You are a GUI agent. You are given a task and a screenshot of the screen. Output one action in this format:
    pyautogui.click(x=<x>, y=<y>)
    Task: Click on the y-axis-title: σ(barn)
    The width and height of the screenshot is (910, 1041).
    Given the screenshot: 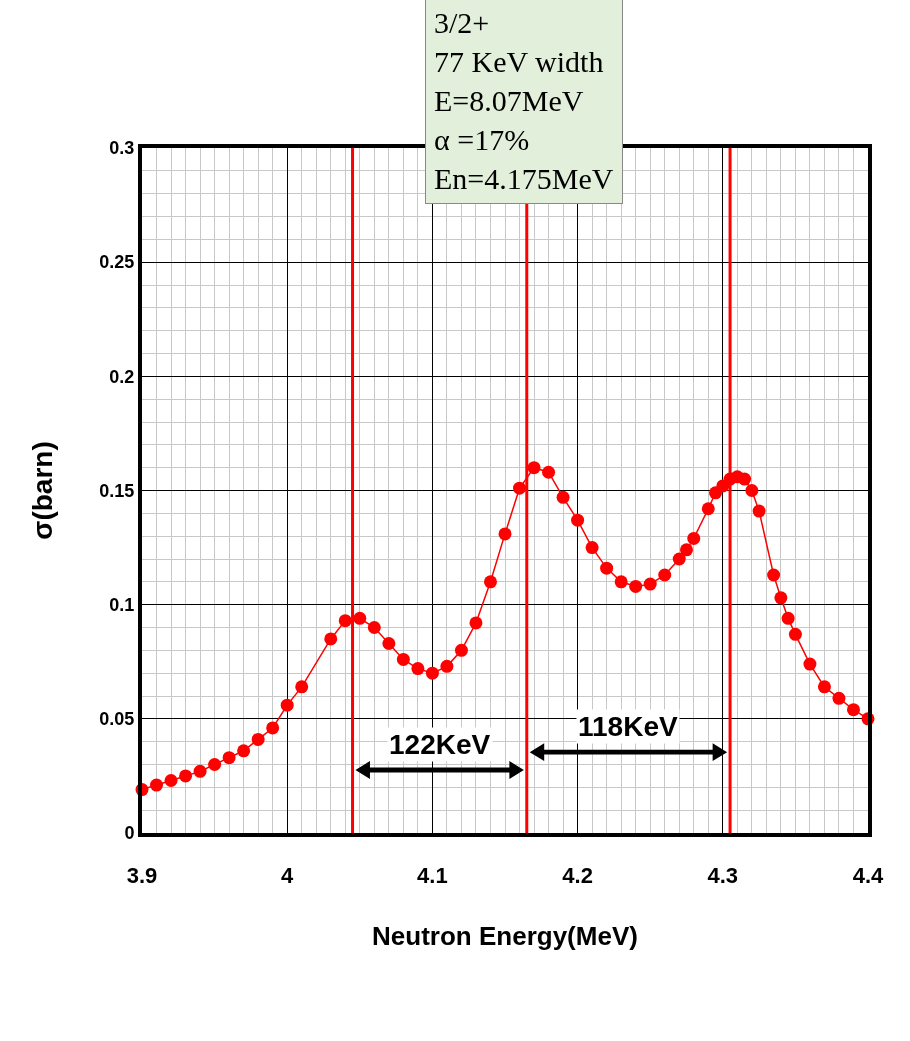 What is the action you would take?
    pyautogui.click(x=42, y=490)
    